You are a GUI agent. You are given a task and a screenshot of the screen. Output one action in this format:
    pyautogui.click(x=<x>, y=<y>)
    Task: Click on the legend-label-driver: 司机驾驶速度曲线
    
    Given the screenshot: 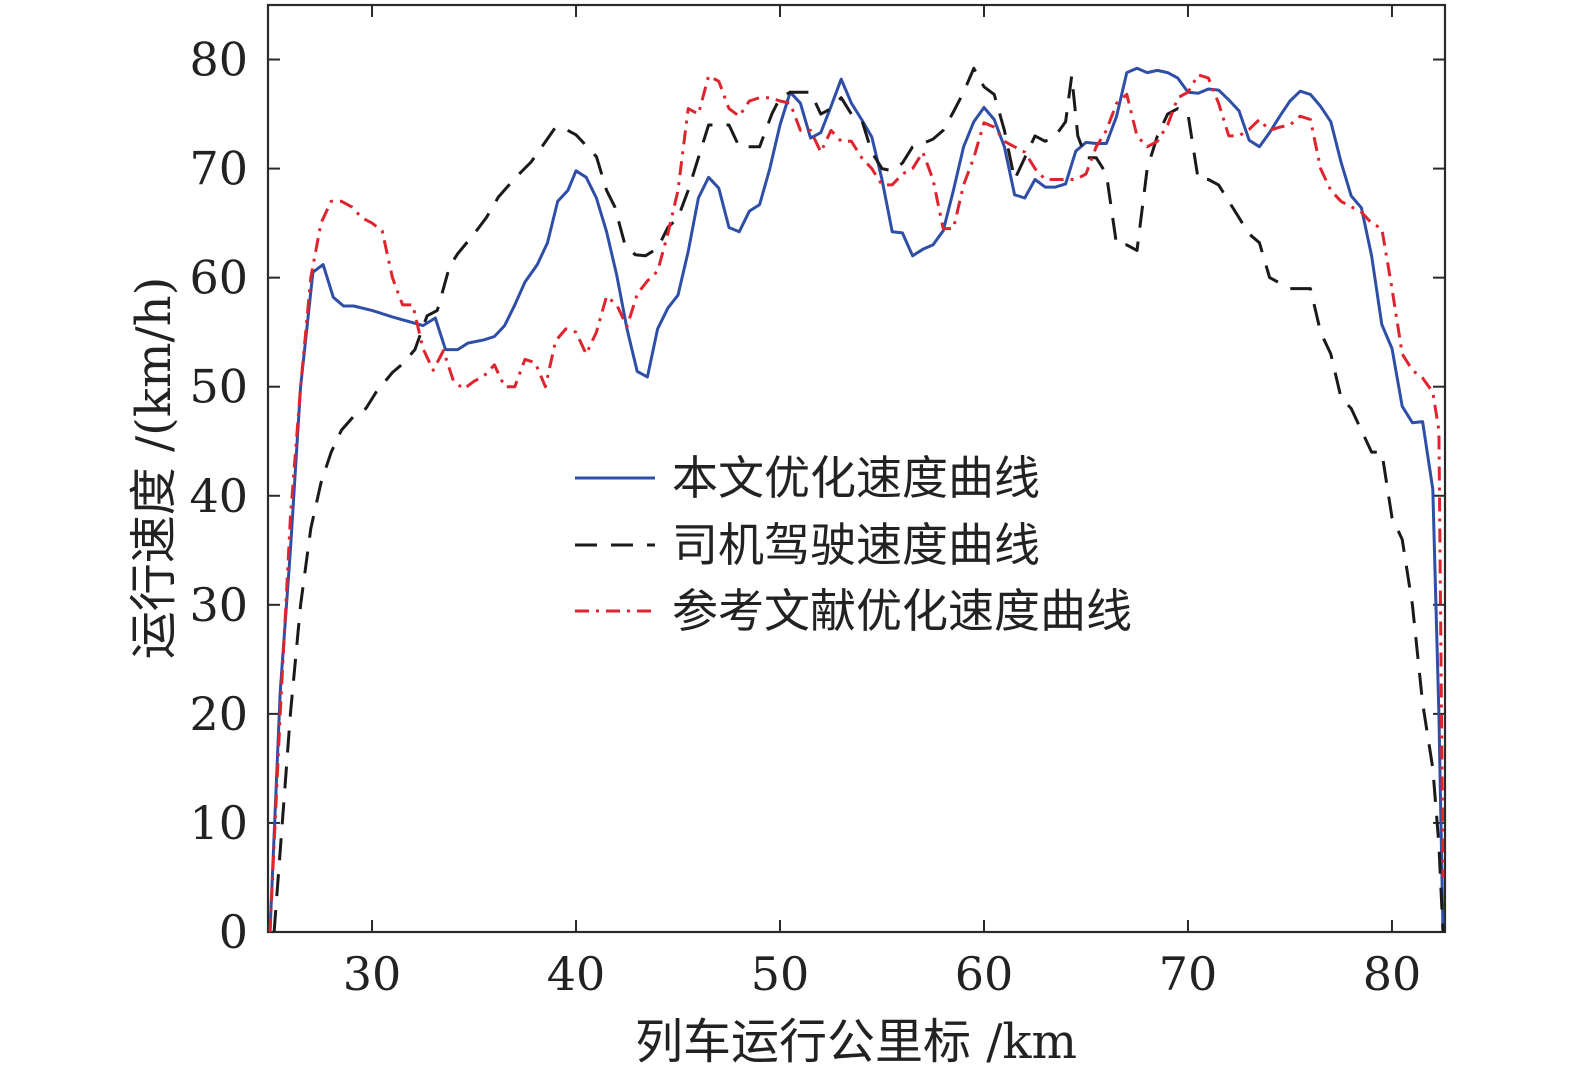 What is the action you would take?
    pyautogui.click(x=856, y=545)
    